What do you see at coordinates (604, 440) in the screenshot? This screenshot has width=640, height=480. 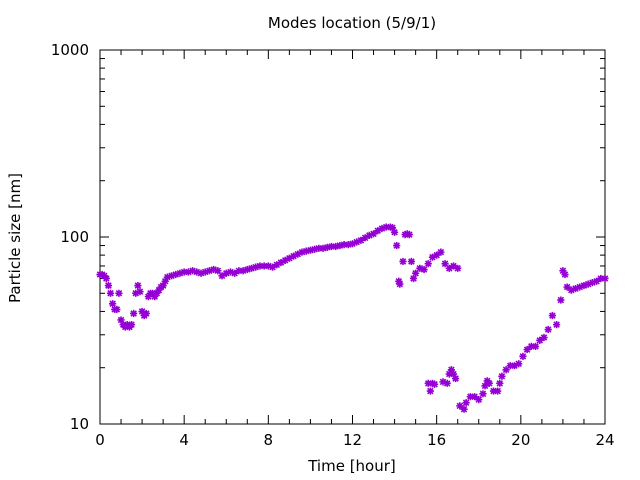 I see `x-tick-label: 24` at bounding box center [604, 440].